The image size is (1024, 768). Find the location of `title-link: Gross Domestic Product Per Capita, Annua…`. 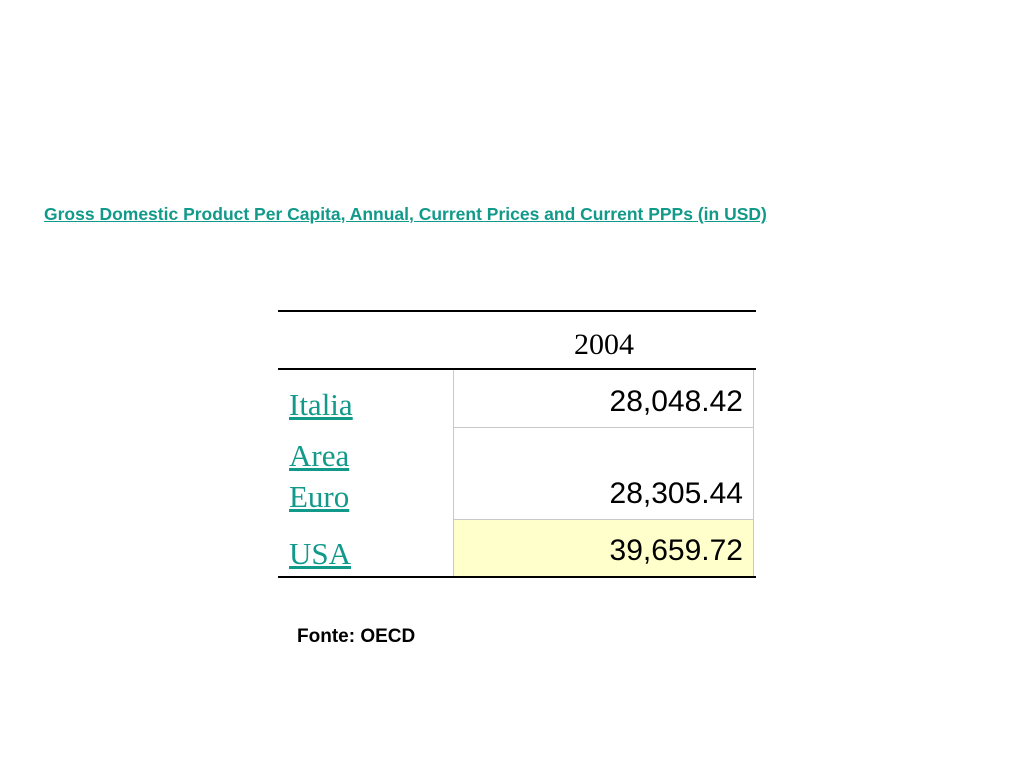

title-link: Gross Domestic Product Per Capita, Annua… is located at coordinates (405, 214).